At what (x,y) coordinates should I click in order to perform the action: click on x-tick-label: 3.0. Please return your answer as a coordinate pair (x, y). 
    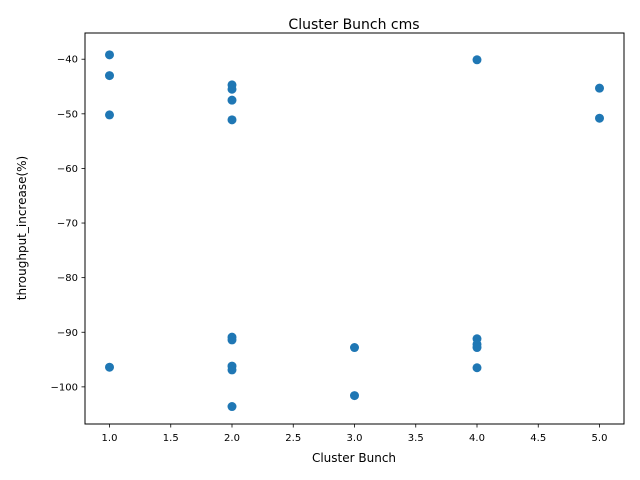
    Looking at the image, I should click on (355, 438).